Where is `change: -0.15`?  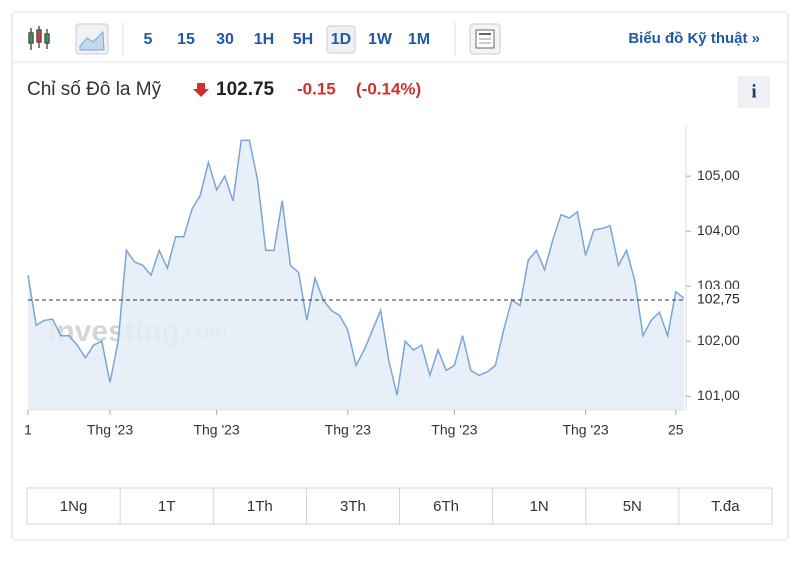
change: -0.15 is located at coordinates (316, 88).